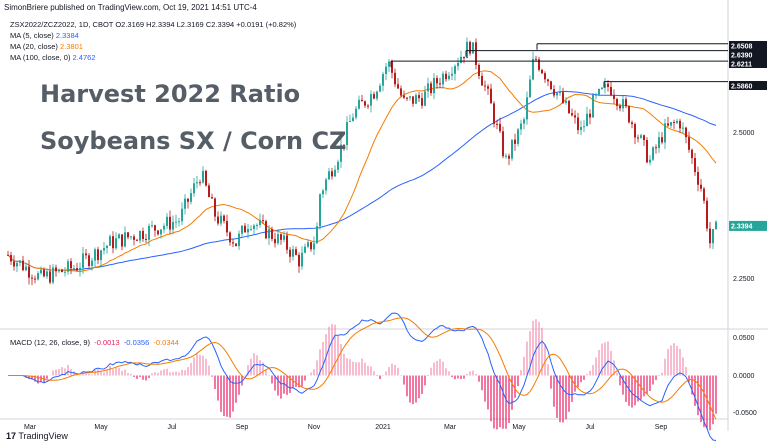  Describe the element at coordinates (170, 94) in the screenshot. I see `overlay-title-1: Harvest 2022 Ratio` at that location.